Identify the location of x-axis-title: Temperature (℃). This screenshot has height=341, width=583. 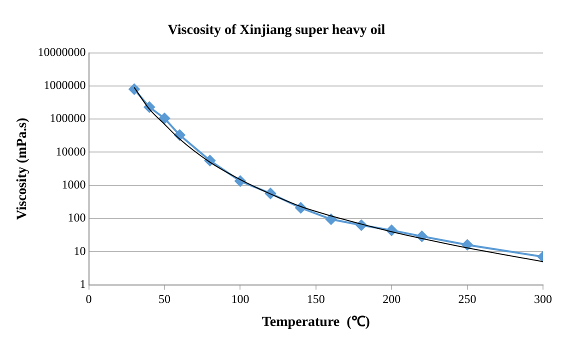
(316, 322).